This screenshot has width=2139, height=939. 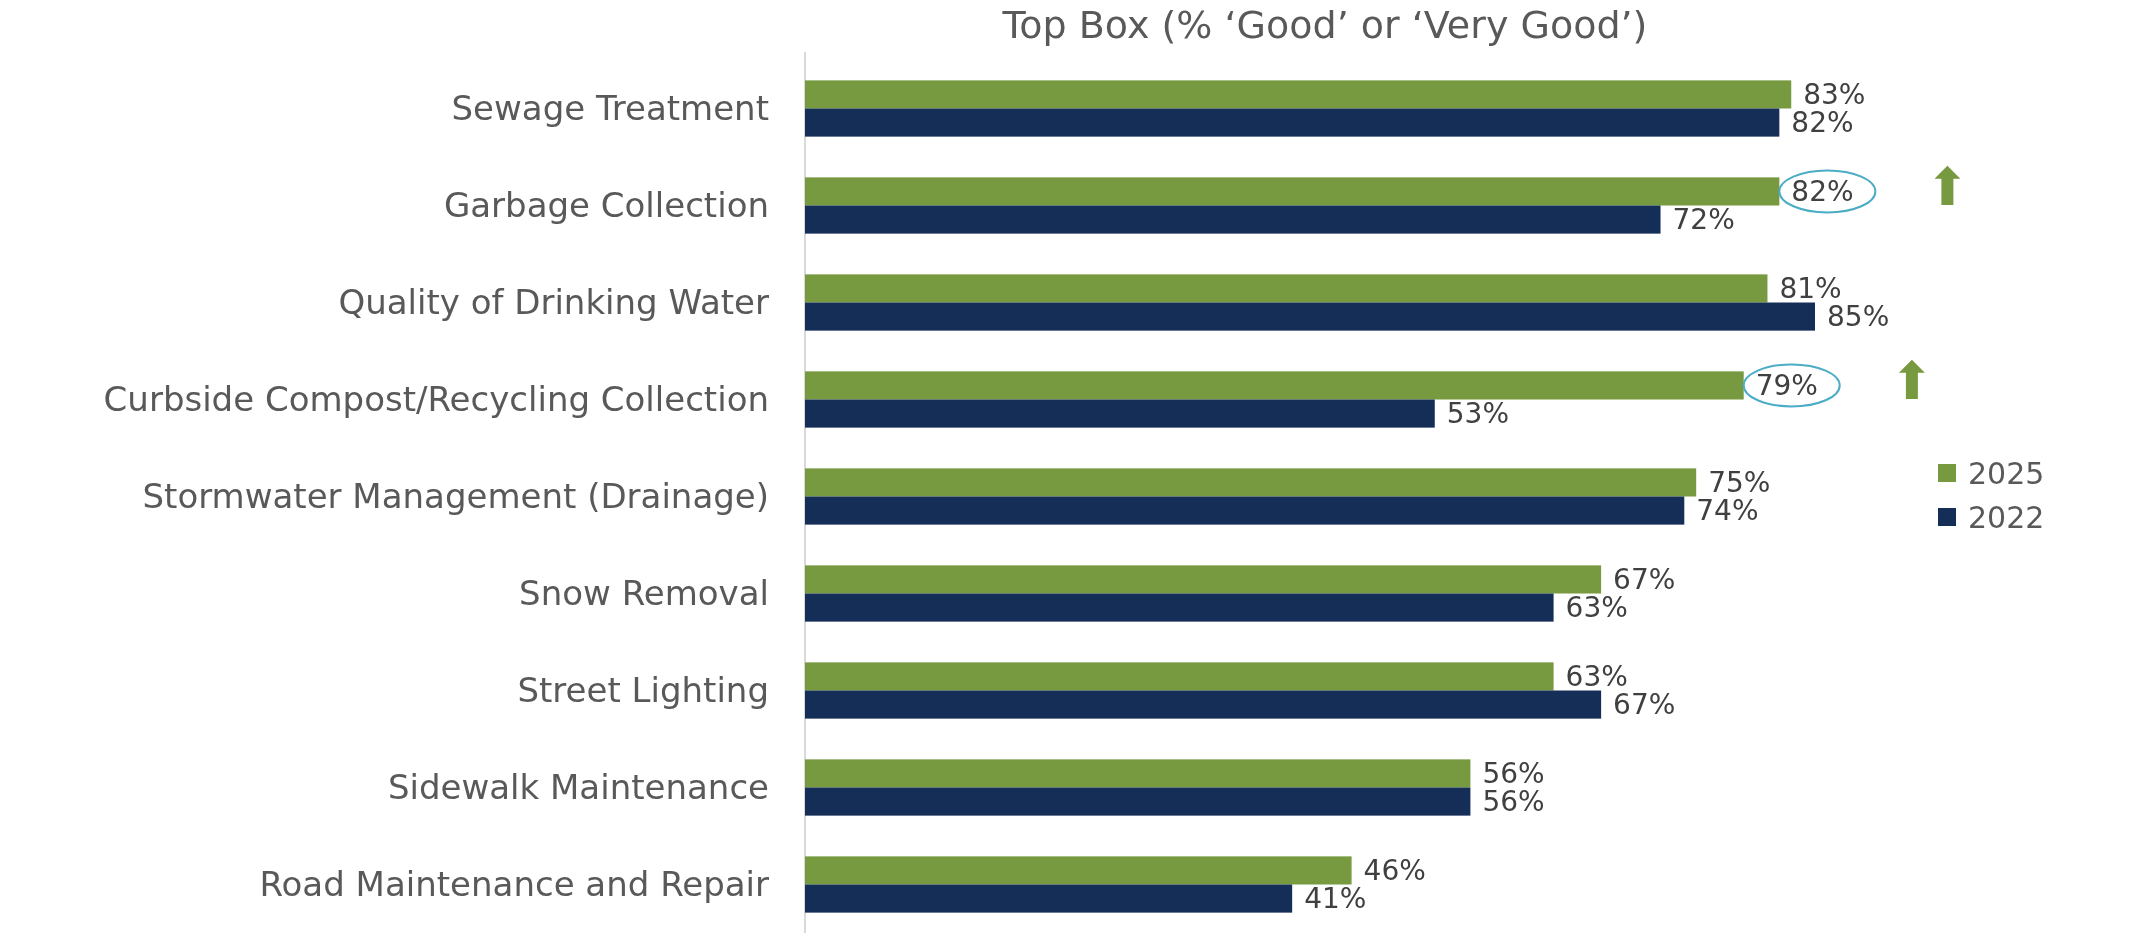 I want to click on data-label: 72%, so click(x=1703, y=220).